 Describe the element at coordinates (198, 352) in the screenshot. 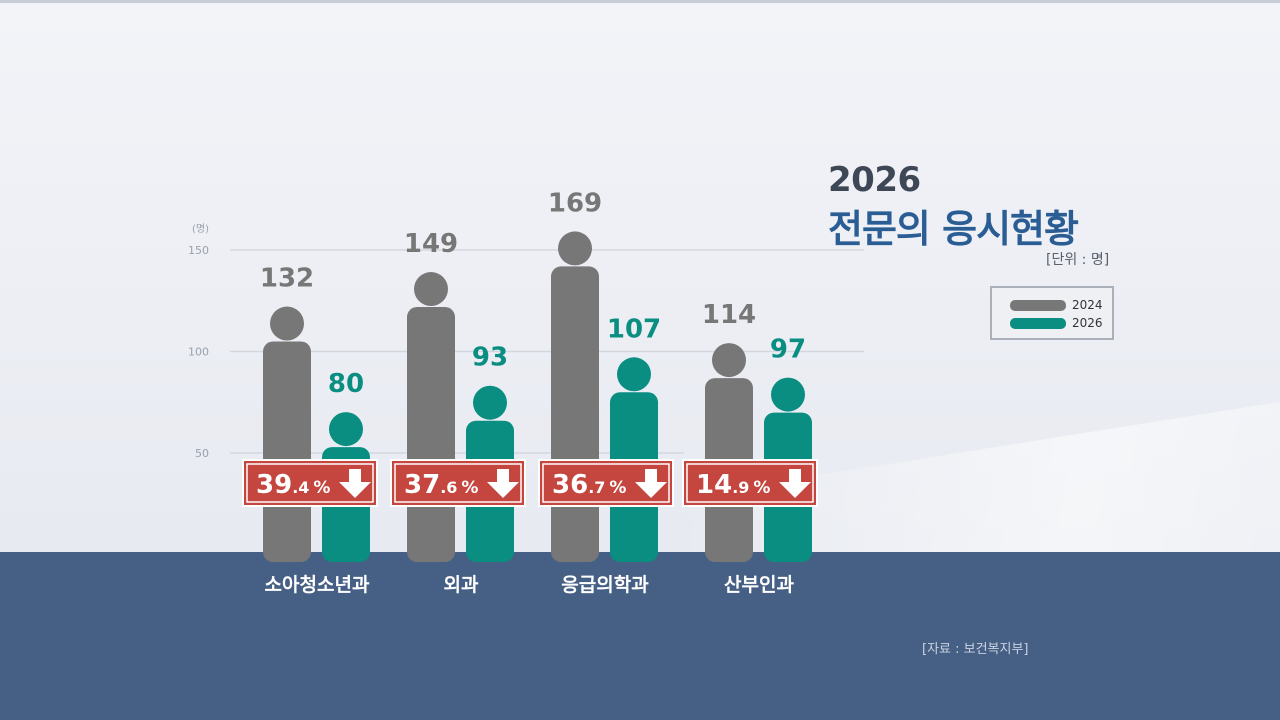

I see `y-tick-100: 100` at that location.